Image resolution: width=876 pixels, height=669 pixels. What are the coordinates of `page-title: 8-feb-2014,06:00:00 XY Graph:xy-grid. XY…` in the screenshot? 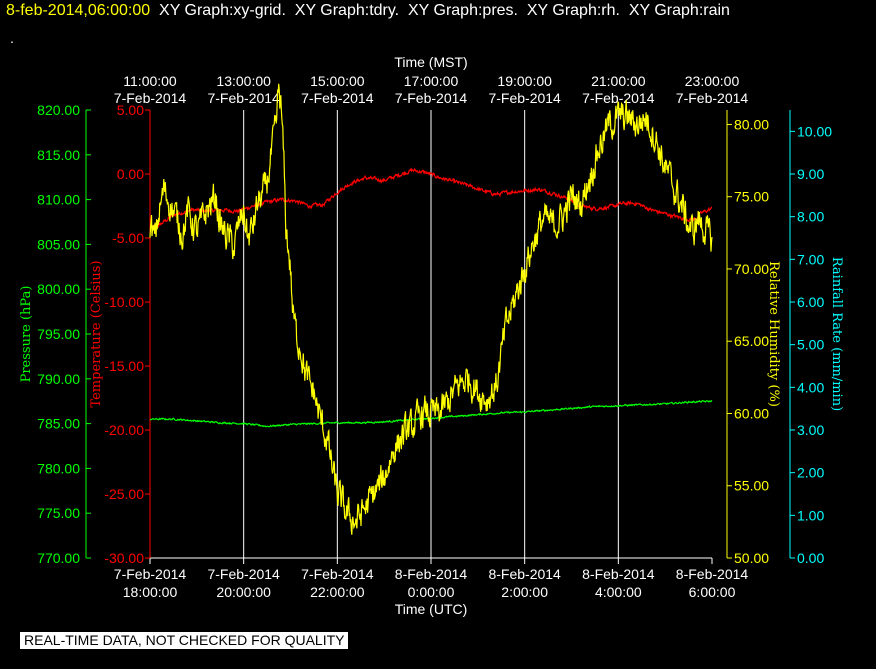 It's located at (368, 11).